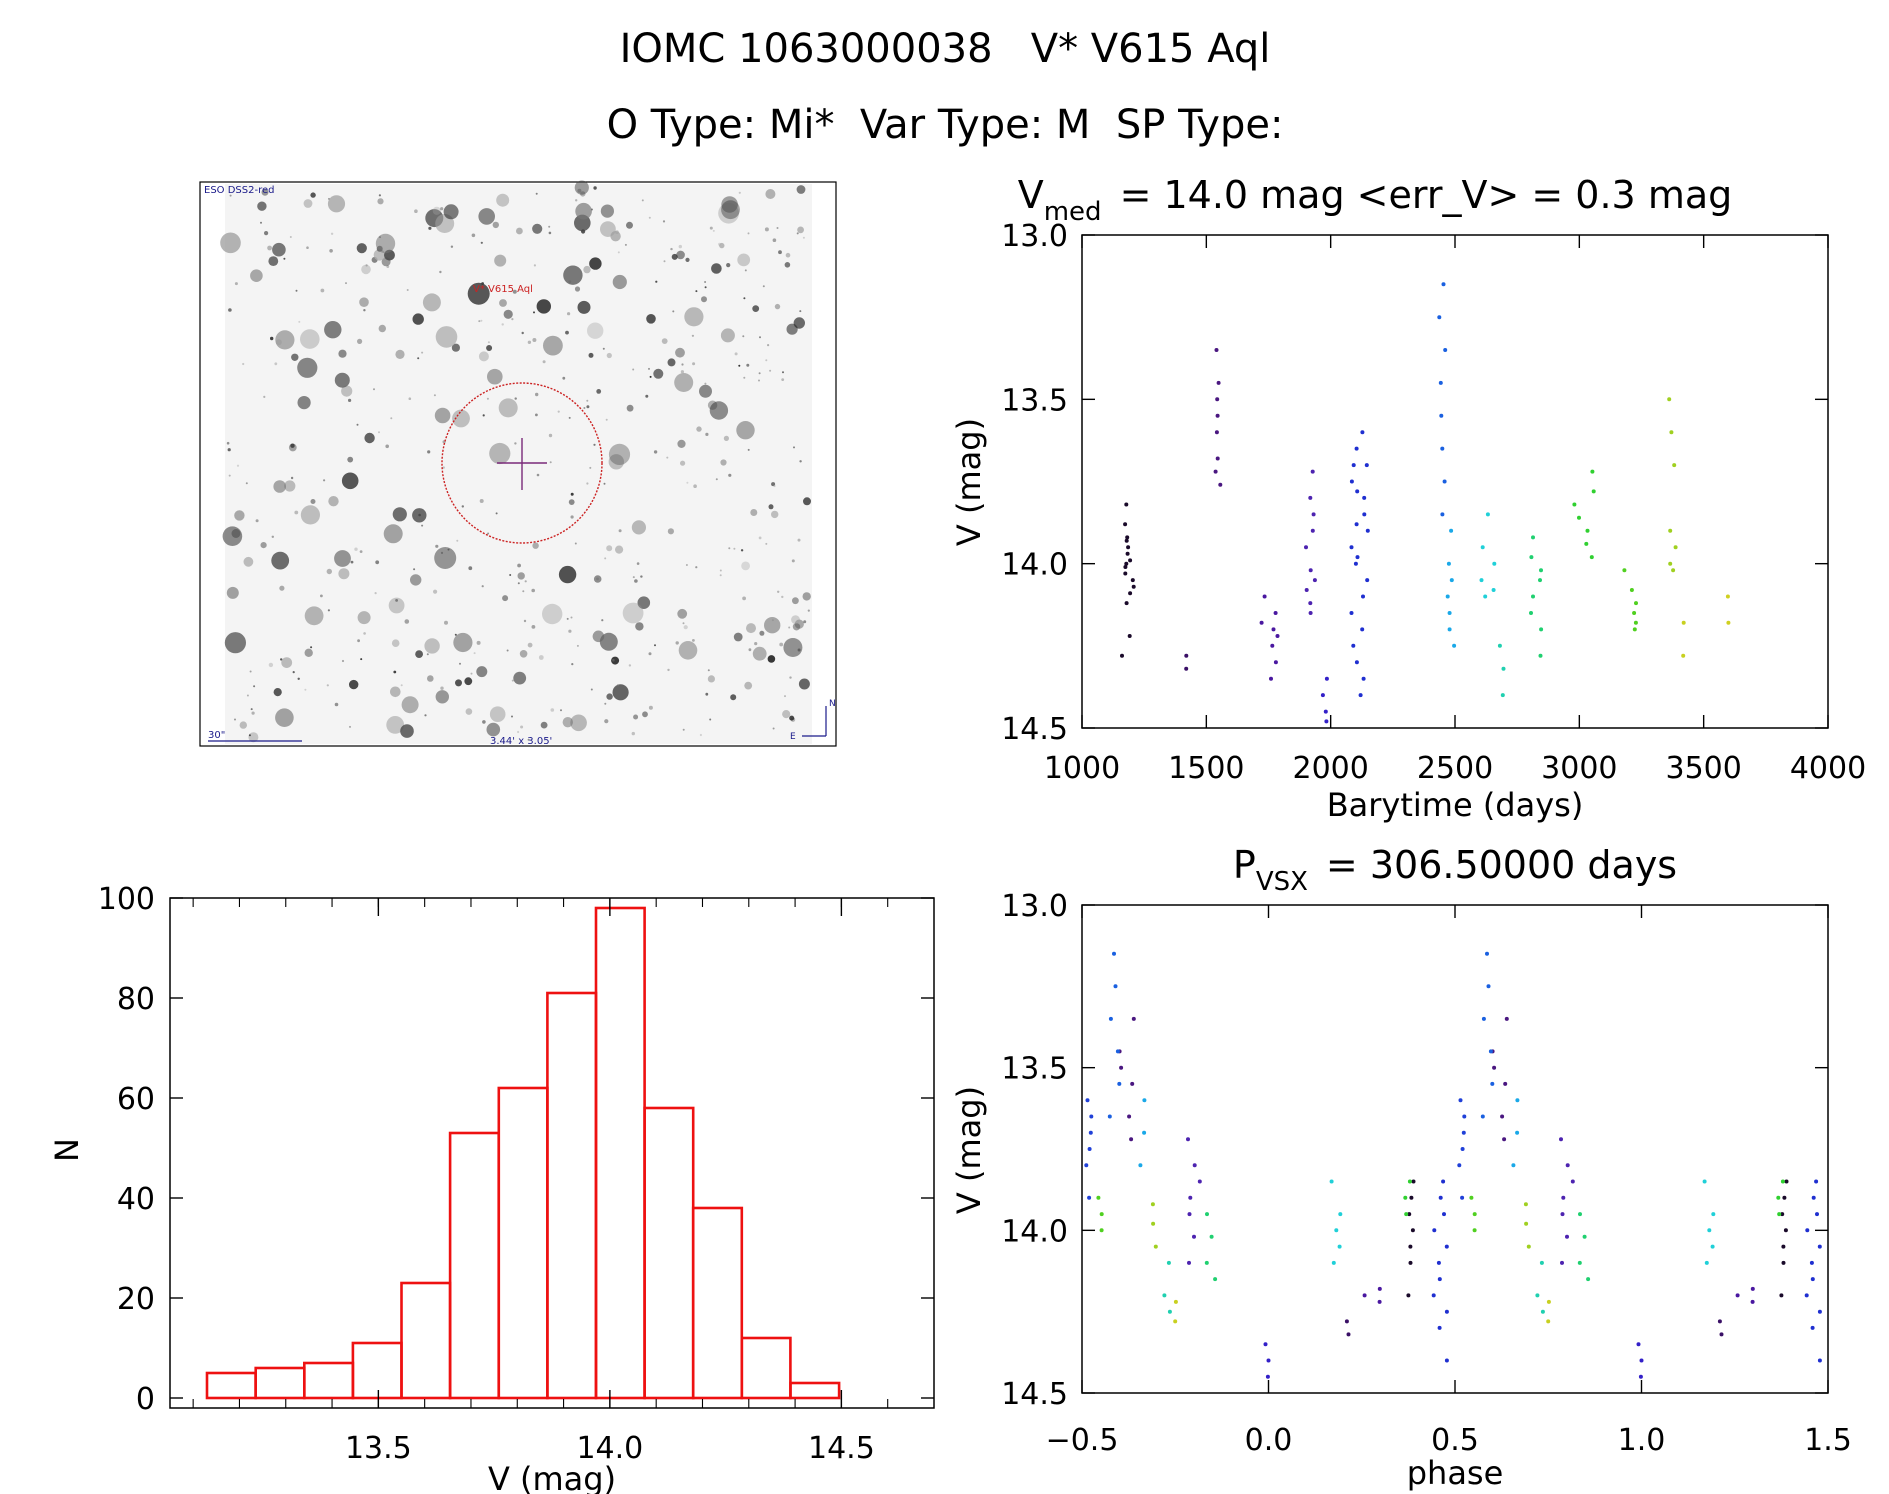 The image size is (1889, 1494). What do you see at coordinates (1375, 200) in the screenshot?
I see `lightcurve-title: Vmed = 14.0 mag <err_V> = 0.3 mag` at bounding box center [1375, 200].